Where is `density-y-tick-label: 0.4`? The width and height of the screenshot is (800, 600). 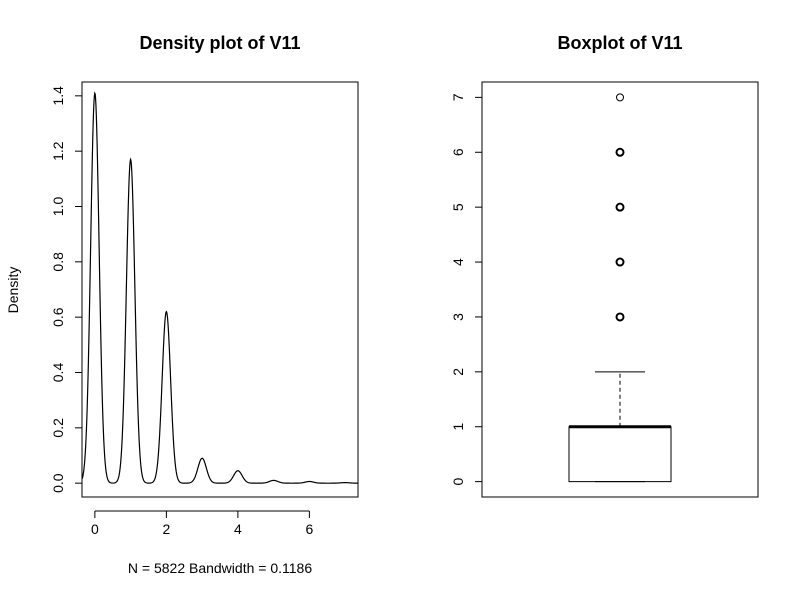 density-y-tick-label: 0.4 is located at coordinates (58, 373).